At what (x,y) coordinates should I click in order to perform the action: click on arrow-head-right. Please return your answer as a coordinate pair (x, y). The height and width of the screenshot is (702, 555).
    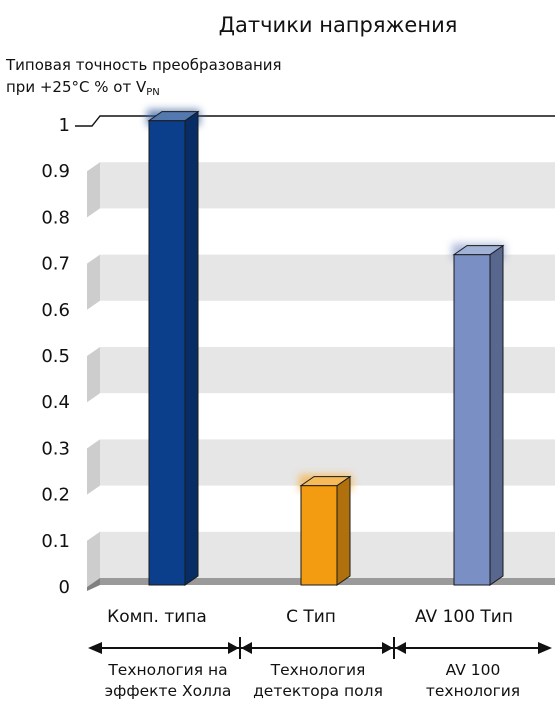
    Looking at the image, I should click on (545, 648).